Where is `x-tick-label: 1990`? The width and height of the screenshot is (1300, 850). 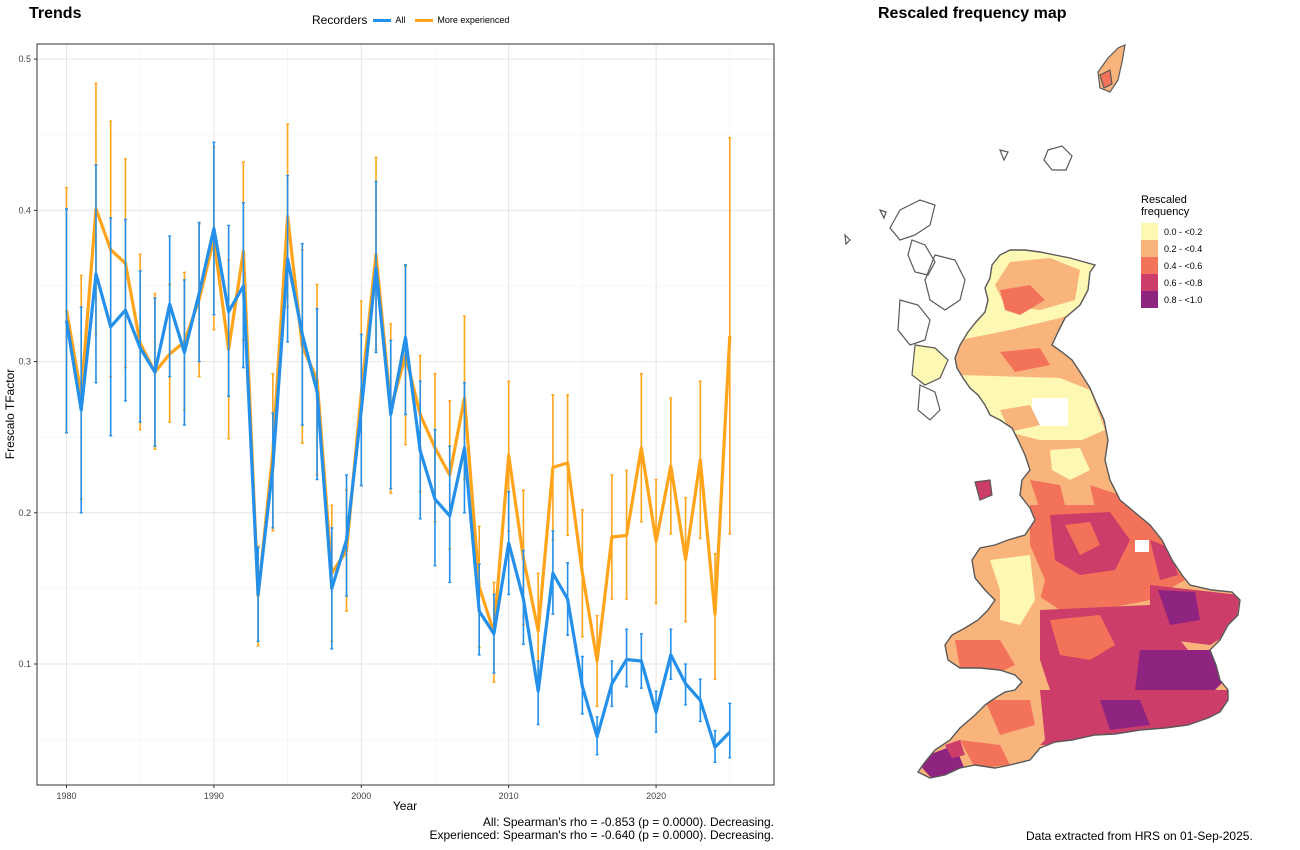
x-tick-label: 1990 is located at coordinates (214, 796).